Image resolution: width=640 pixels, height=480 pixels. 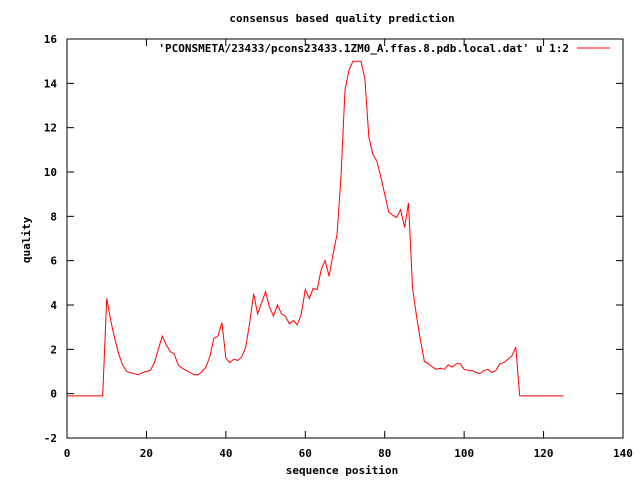 I want to click on x-tick-label: 100, so click(x=464, y=453).